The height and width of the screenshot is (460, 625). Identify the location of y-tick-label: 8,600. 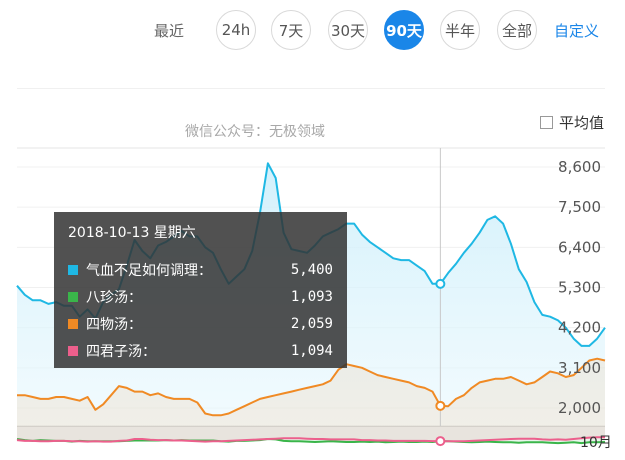
(579, 167).